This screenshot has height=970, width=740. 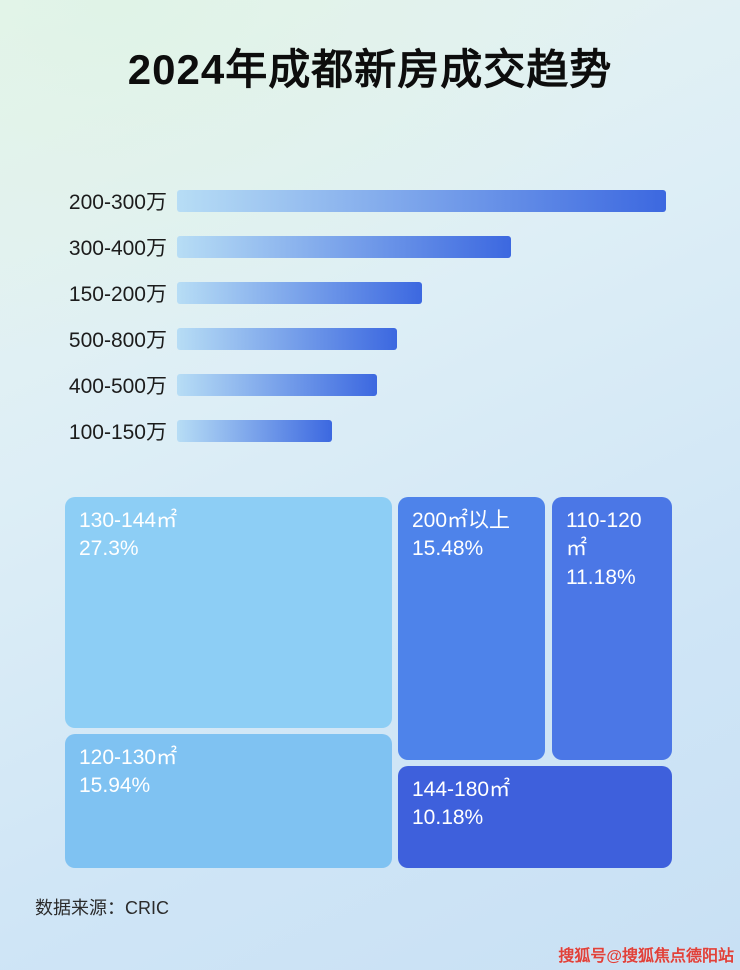 What do you see at coordinates (612, 628) in the screenshot?
I see `treemap-block-110-120: 110-120㎡ 11.18%` at bounding box center [612, 628].